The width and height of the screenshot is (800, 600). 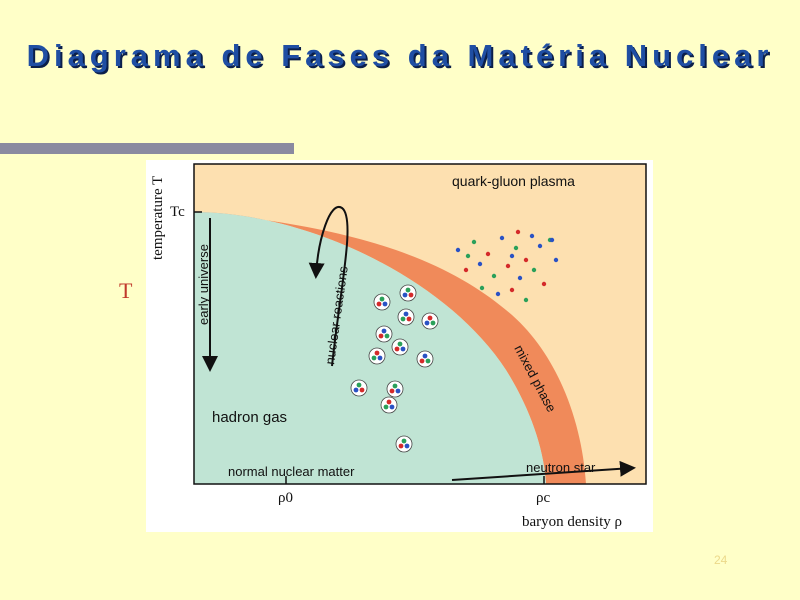 I want to click on neutron-star-arrow, so click(x=543, y=470).